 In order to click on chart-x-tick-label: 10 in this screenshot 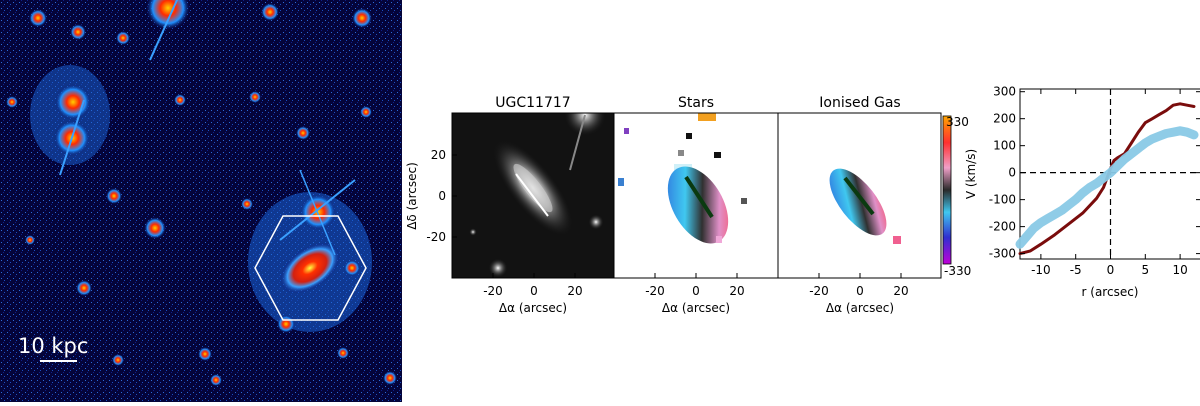, I will do `click(1179, 270)`.